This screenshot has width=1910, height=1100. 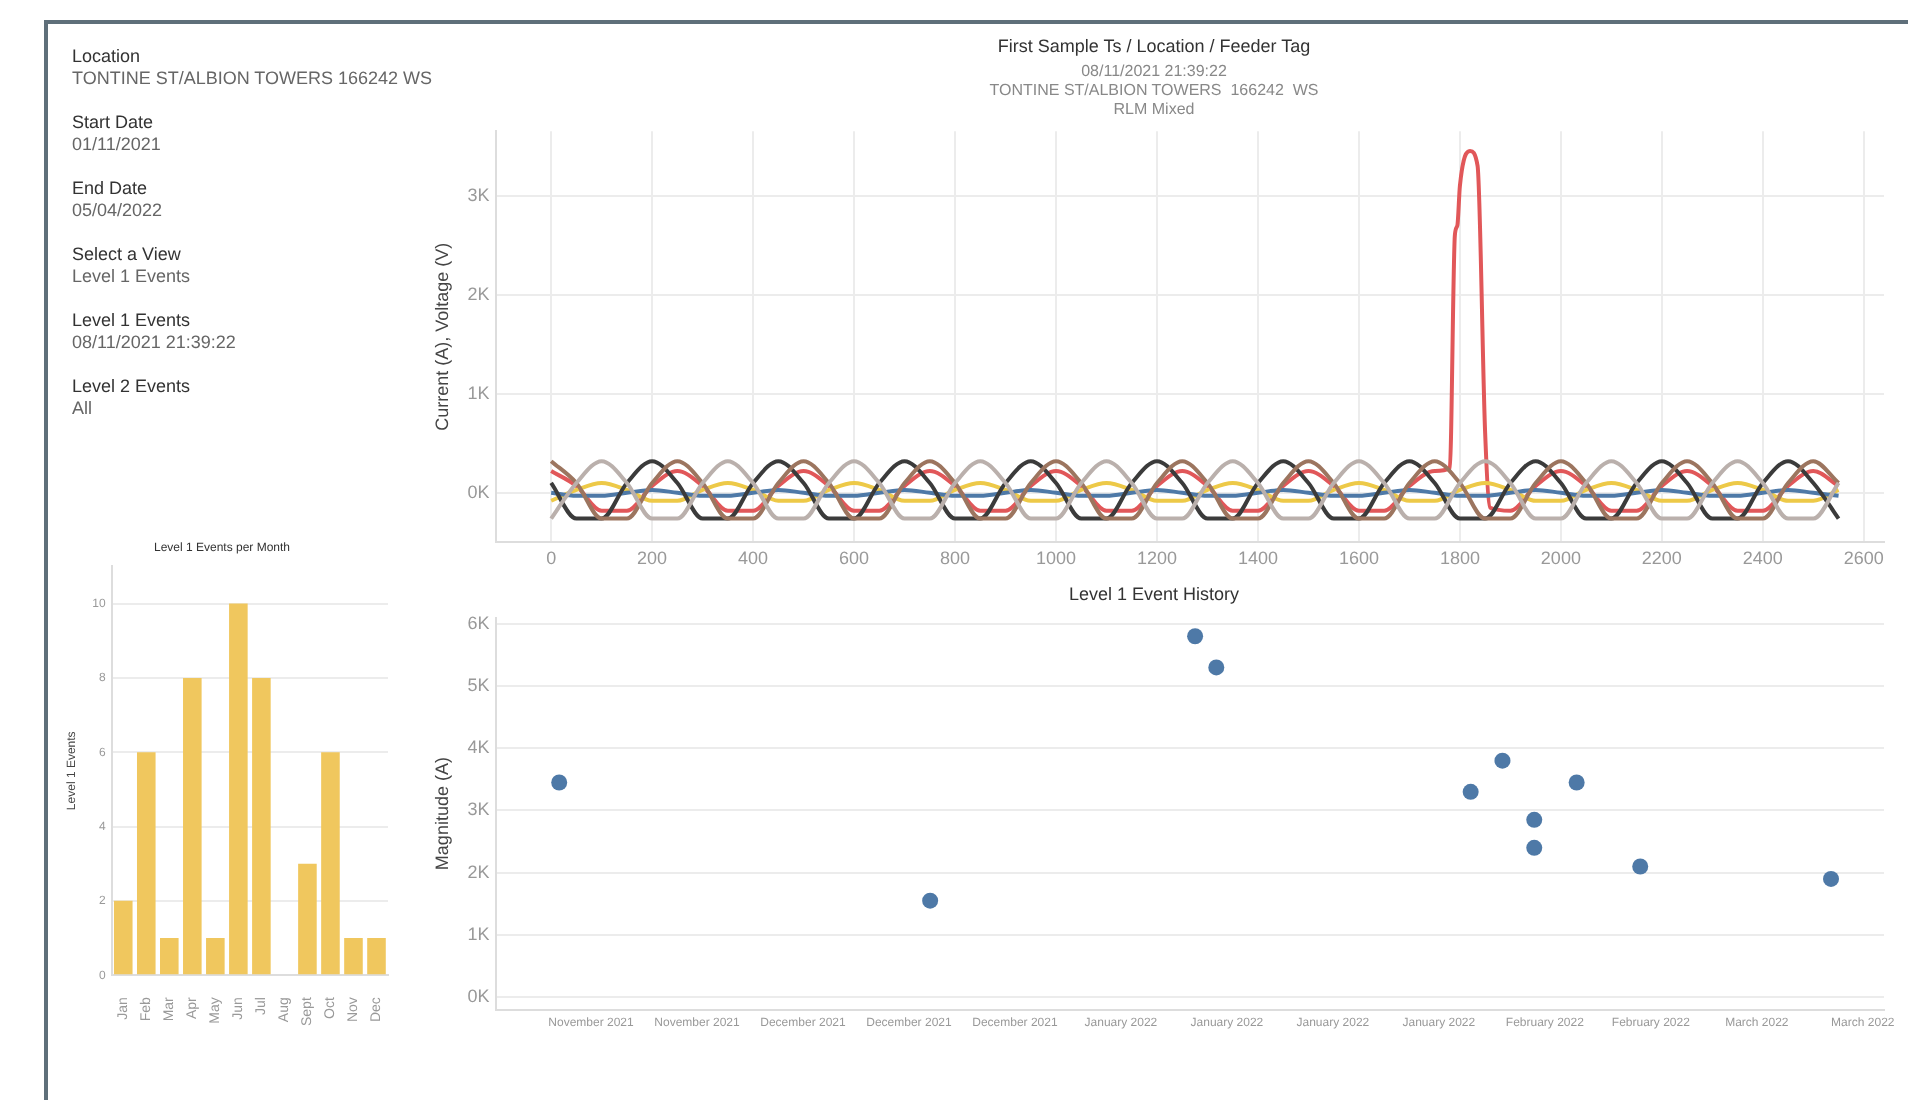 I want to click on text: Start Date, so click(x=114, y=123).